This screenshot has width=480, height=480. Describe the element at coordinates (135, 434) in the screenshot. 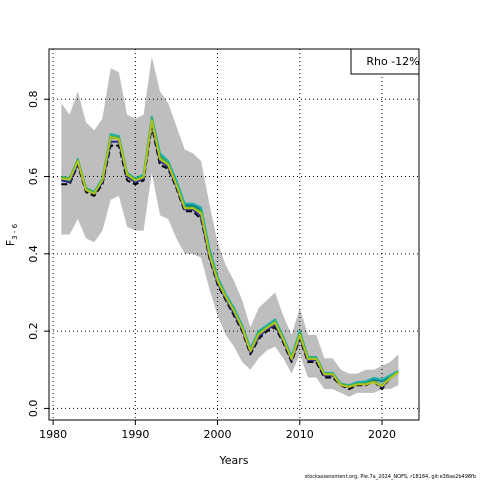

I see `x-tick-label: 1990` at that location.